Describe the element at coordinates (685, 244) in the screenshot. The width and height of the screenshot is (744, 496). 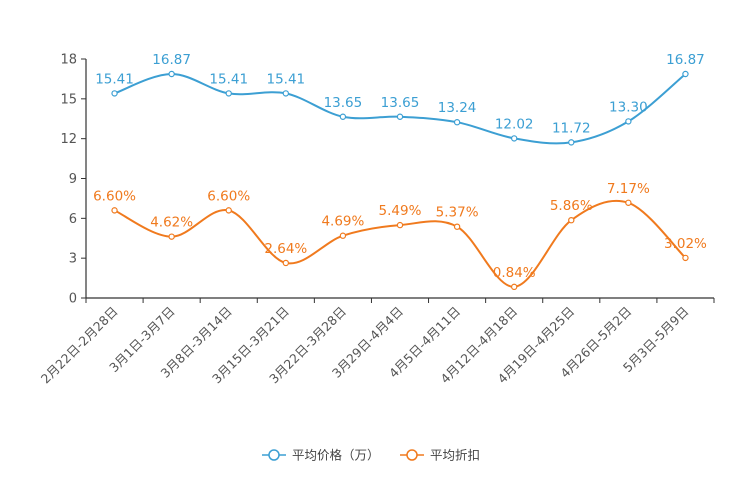
I see `data-label: 3.02%` at that location.